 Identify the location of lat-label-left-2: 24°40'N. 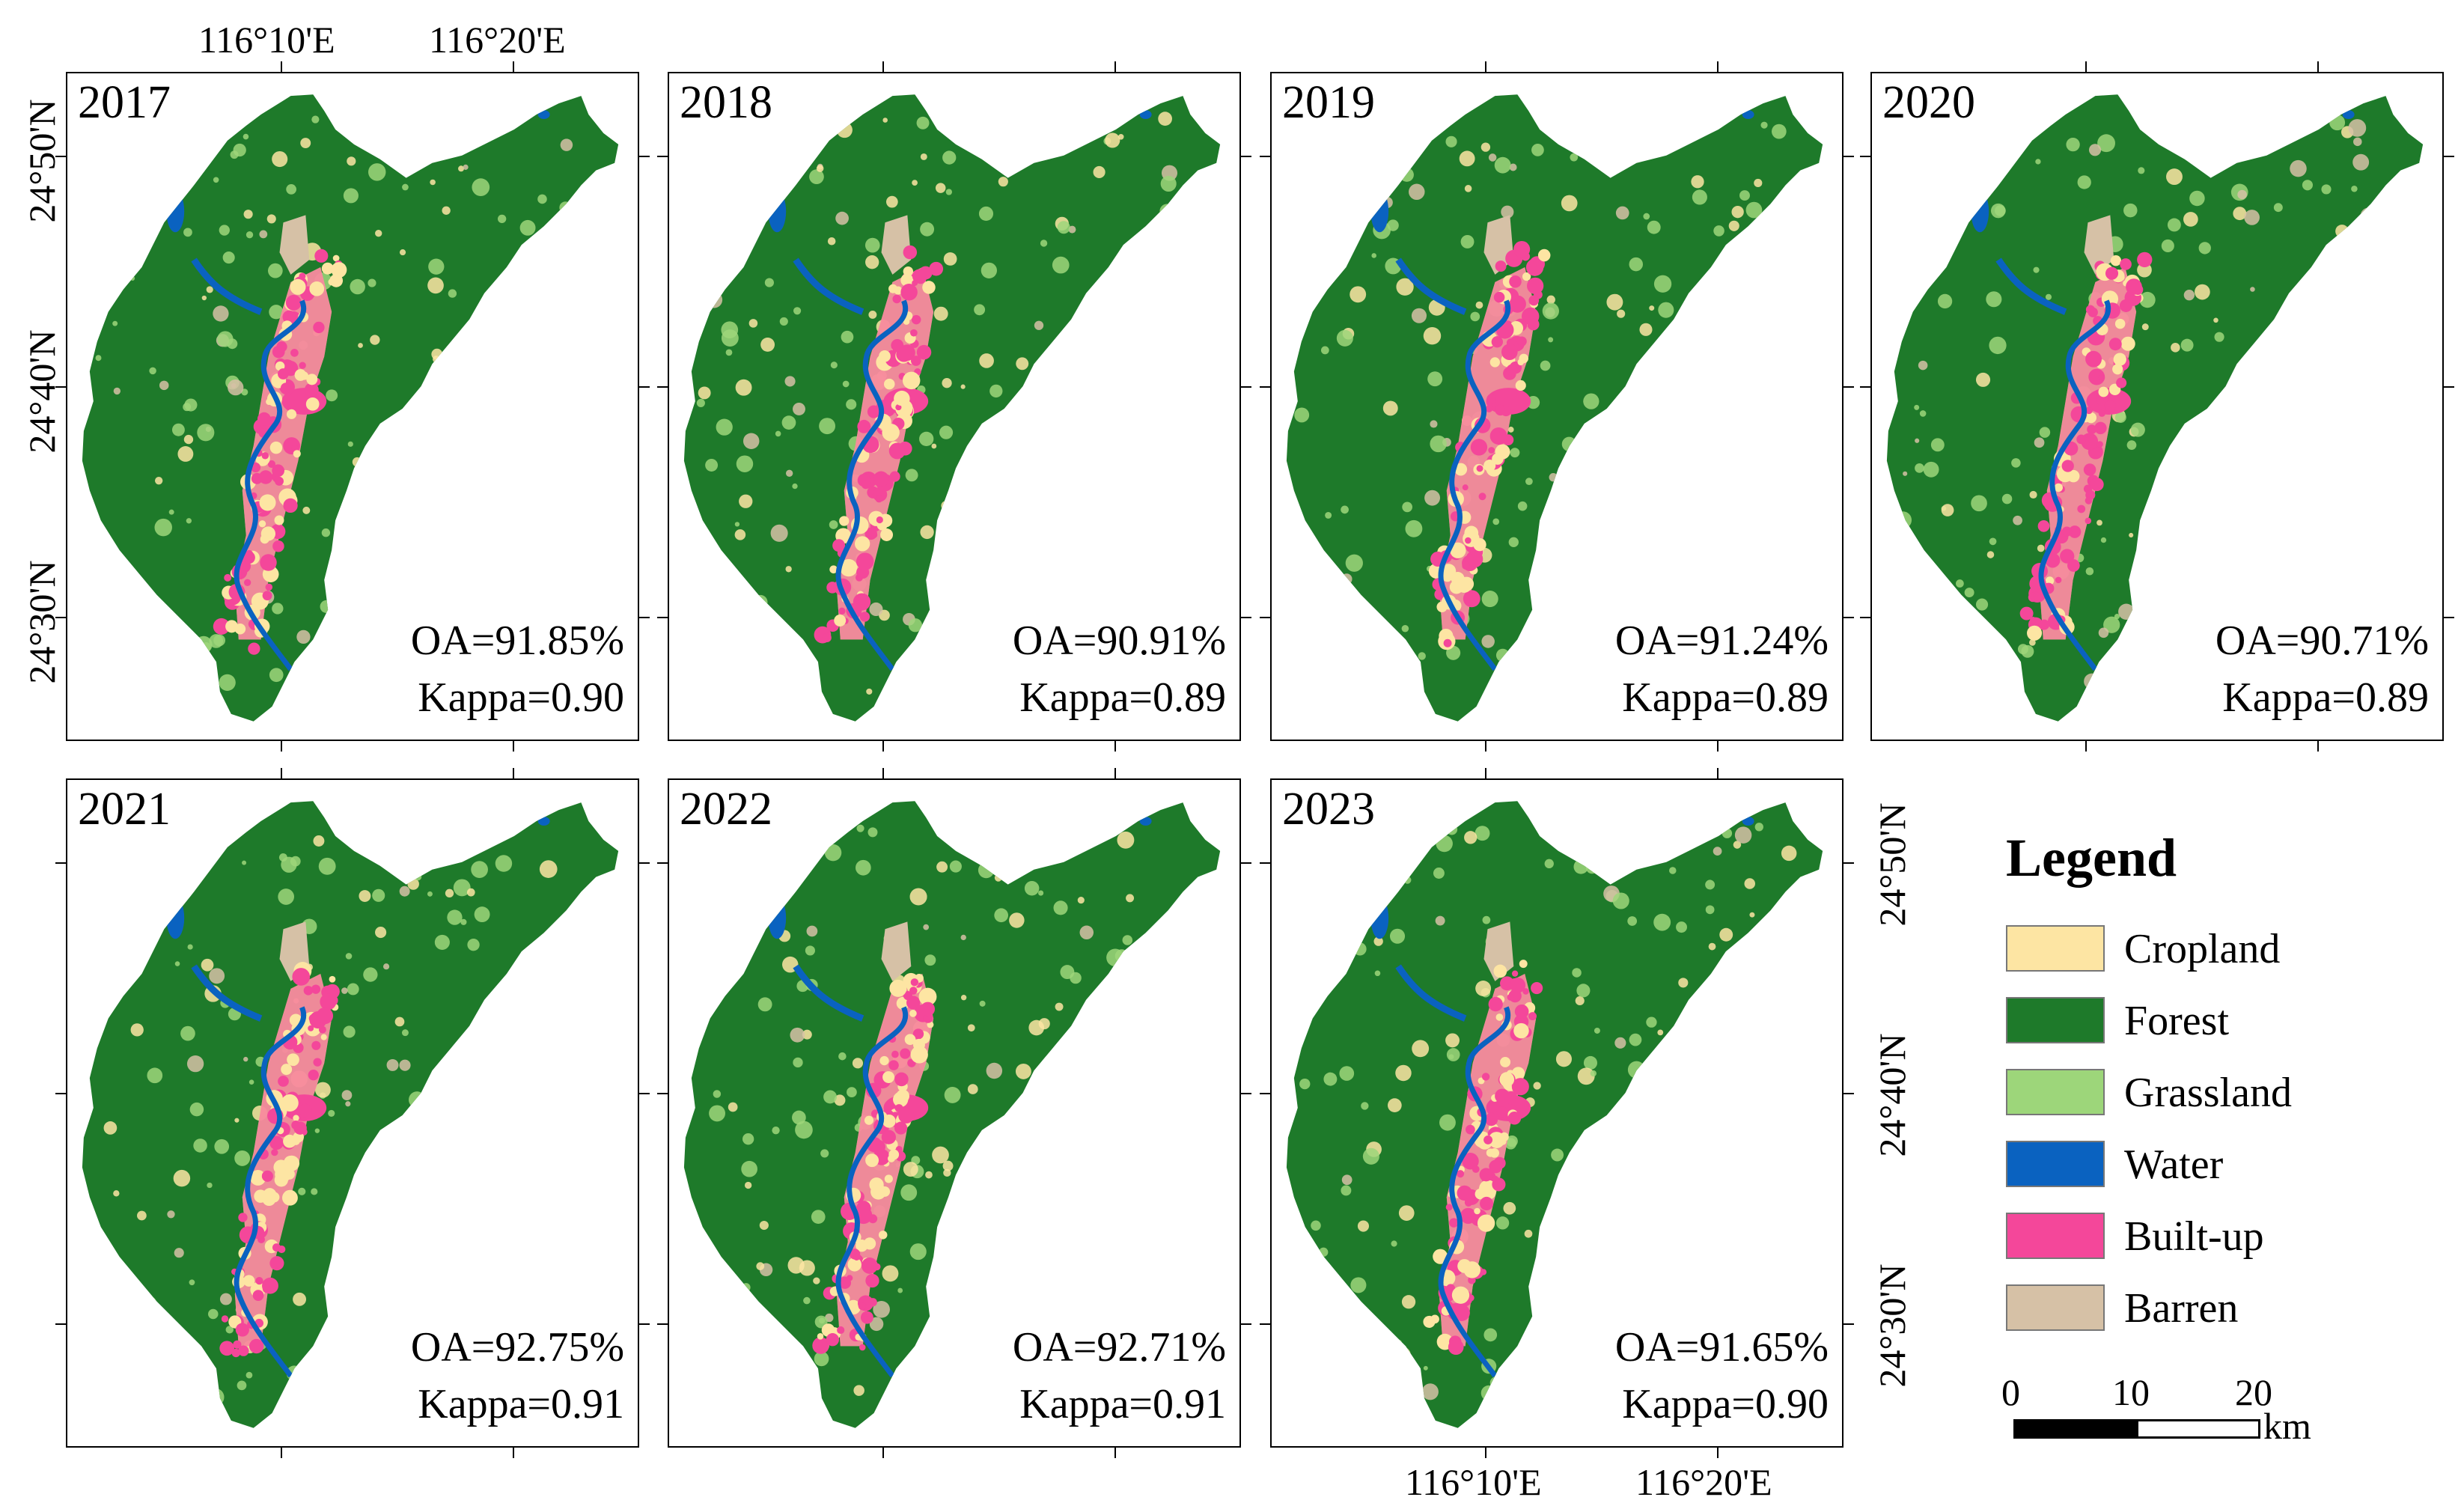
(42, 392).